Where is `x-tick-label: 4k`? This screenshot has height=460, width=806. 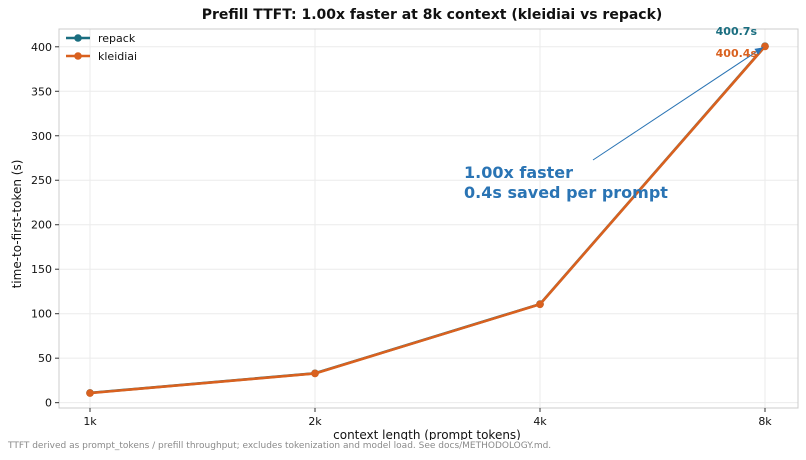
x-tick-label: 4k is located at coordinates (540, 421).